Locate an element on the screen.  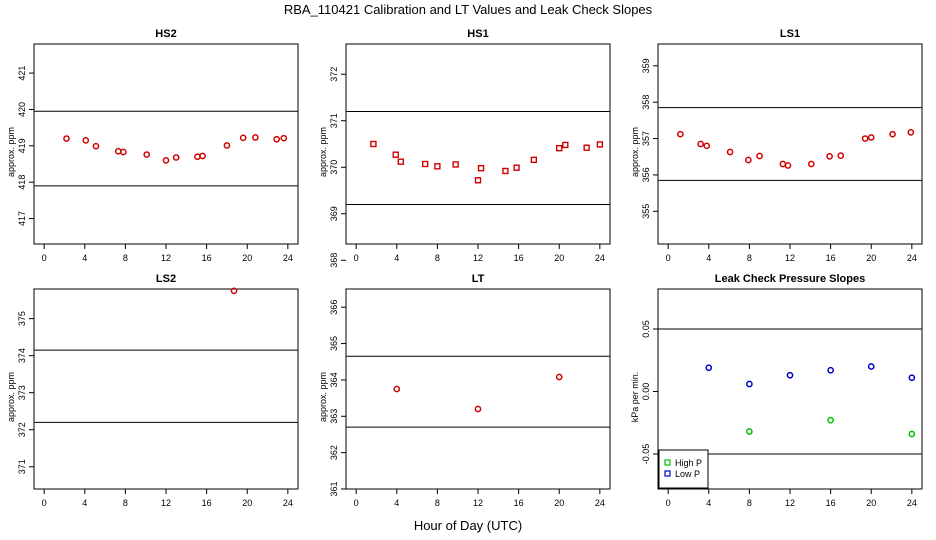
chart-panel-2: LS1 0 4 8 12 16 20 24 355 356 357 358 359 approx. ppm is located at coordinates (776, 145).